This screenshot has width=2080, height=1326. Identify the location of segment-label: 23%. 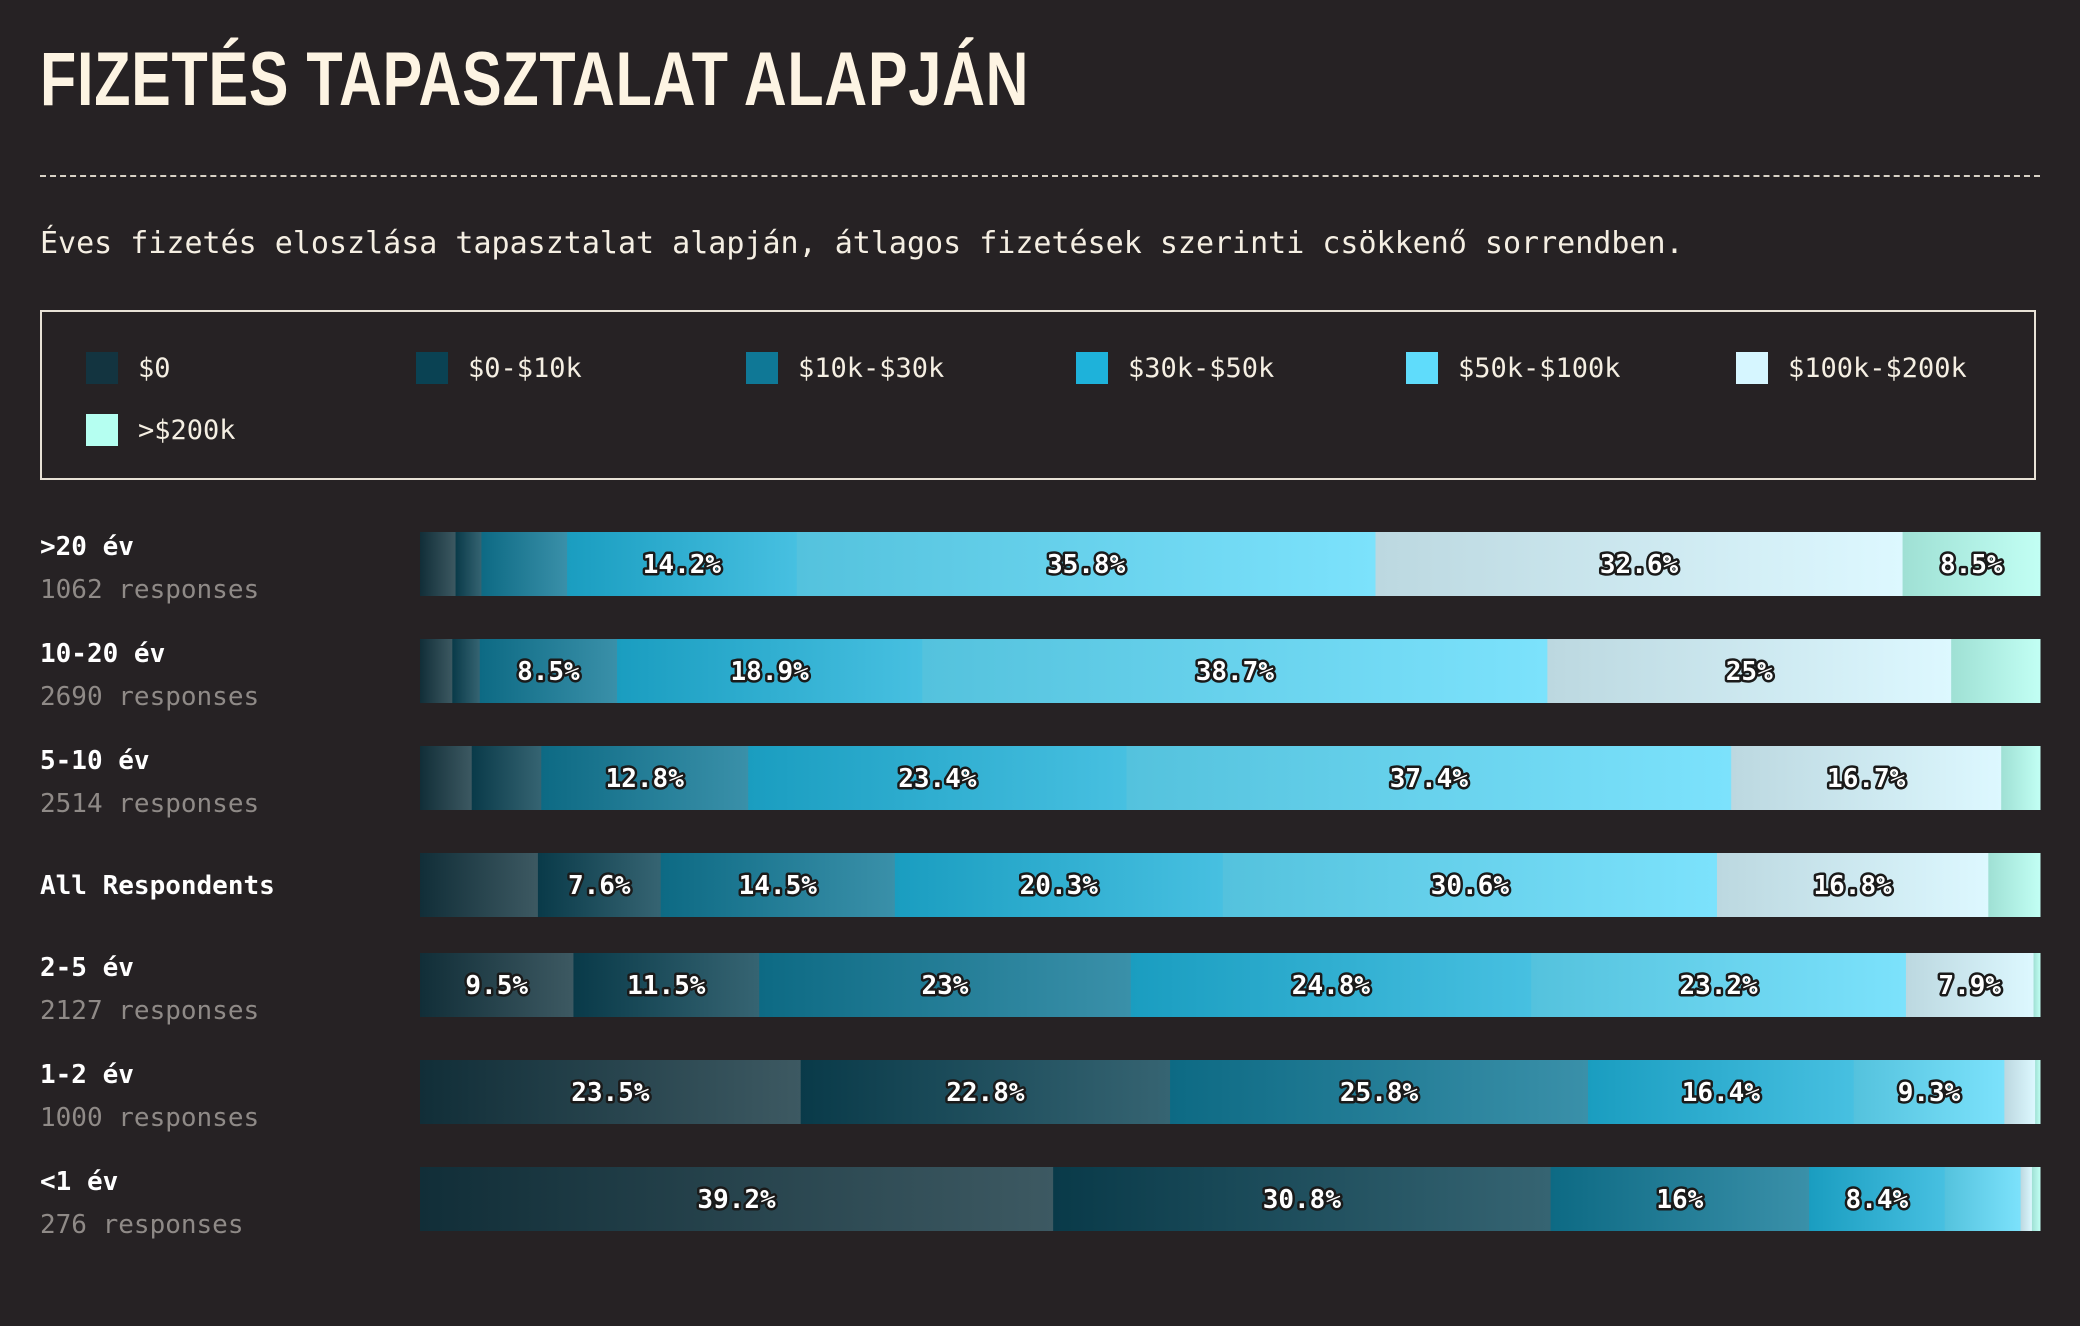
(944, 986).